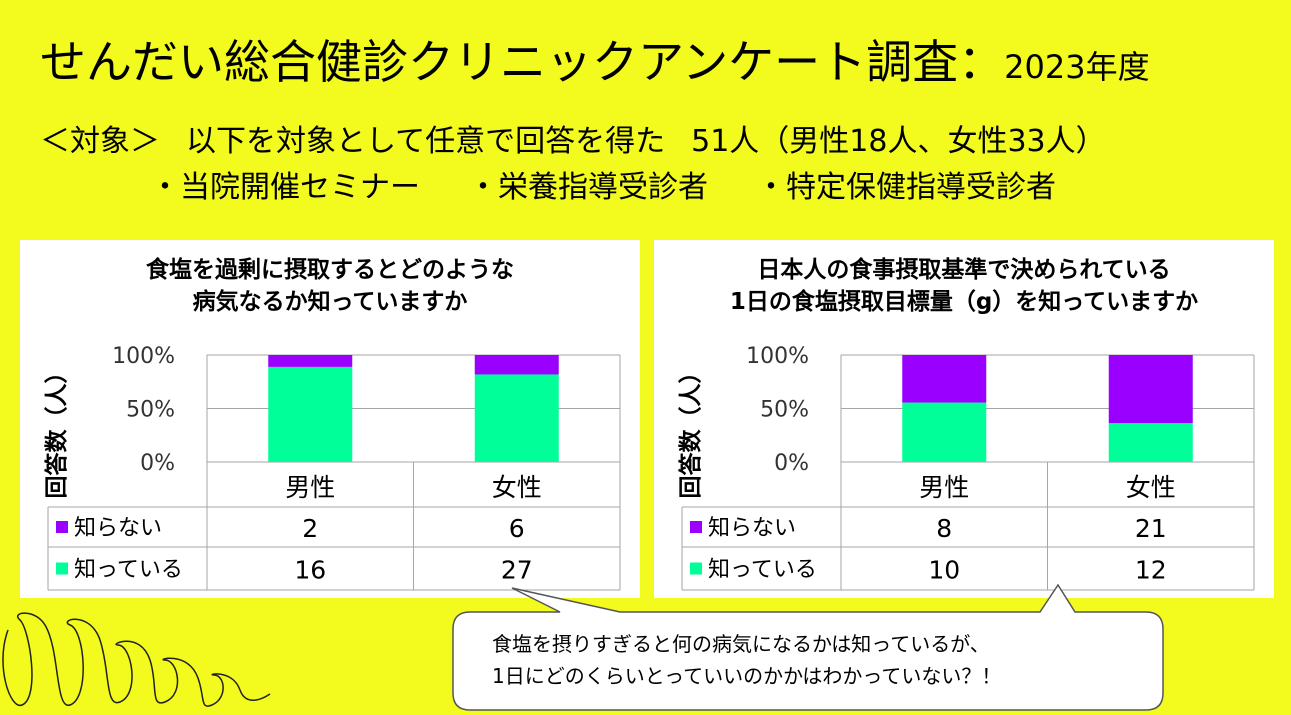 The height and width of the screenshot is (715, 1291). Describe the element at coordinates (944, 528) in the screenshot. I see `data-label: 8` at that location.